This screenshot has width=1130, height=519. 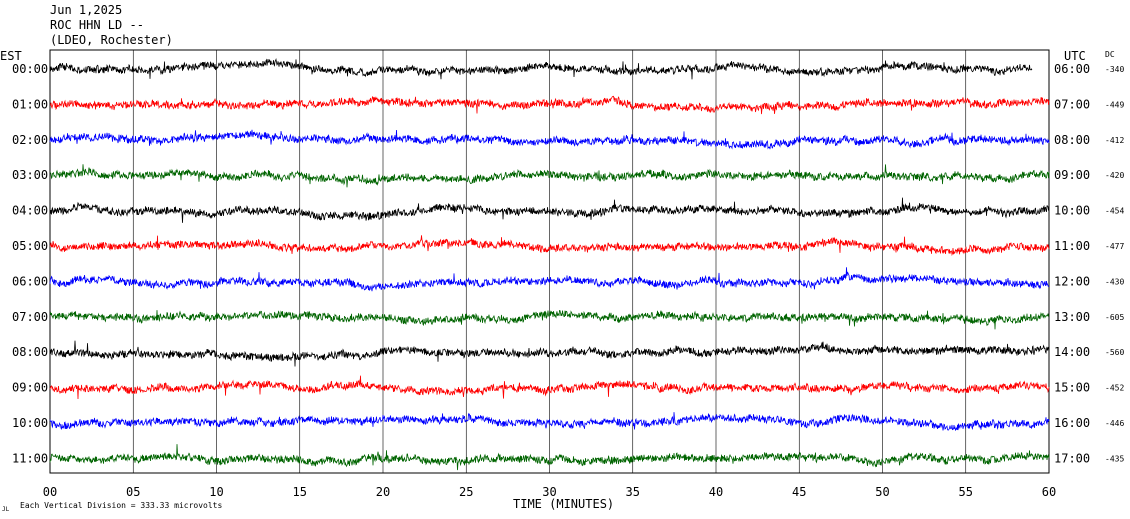 What do you see at coordinates (30, 69) in the screenshot?
I see `est-hour-label: 00:00` at bounding box center [30, 69].